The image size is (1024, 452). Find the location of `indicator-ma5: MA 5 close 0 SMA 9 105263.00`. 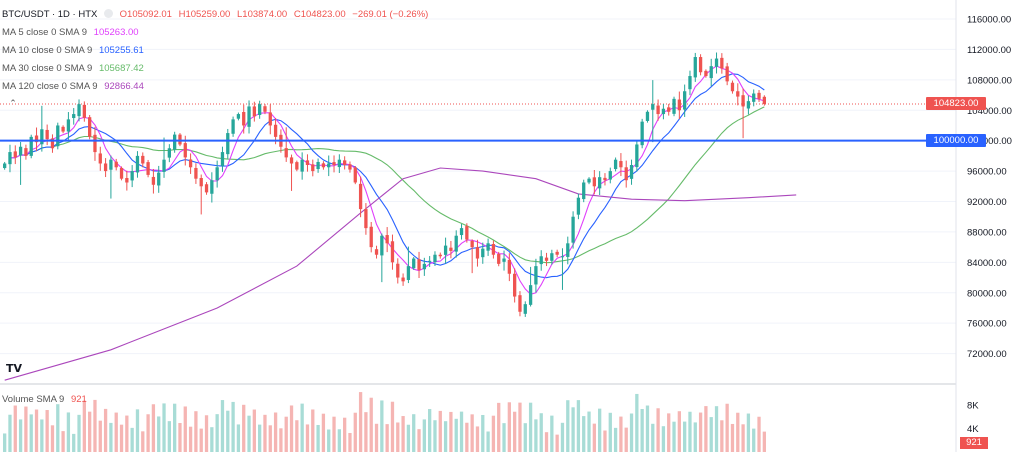

indicator-ma5: MA 5 close 0 SMA 9 105263.00 is located at coordinates (72, 33).